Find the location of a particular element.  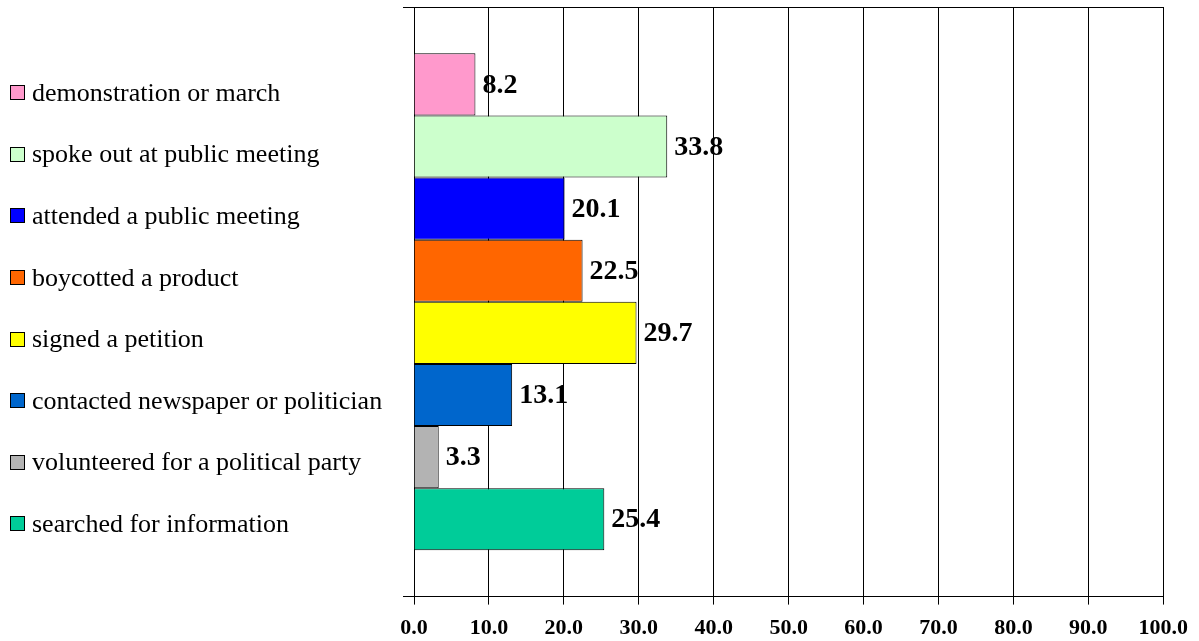

data-label: 3.3 is located at coordinates (463, 456).